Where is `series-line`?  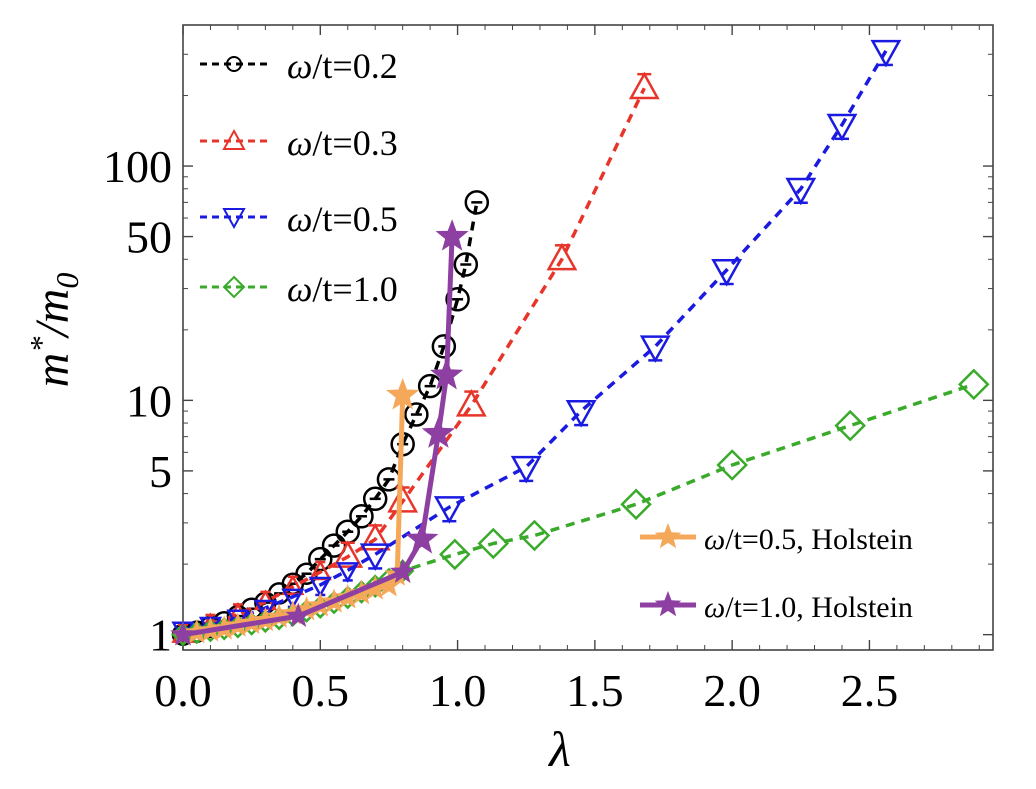 series-line is located at coordinates (294, 516).